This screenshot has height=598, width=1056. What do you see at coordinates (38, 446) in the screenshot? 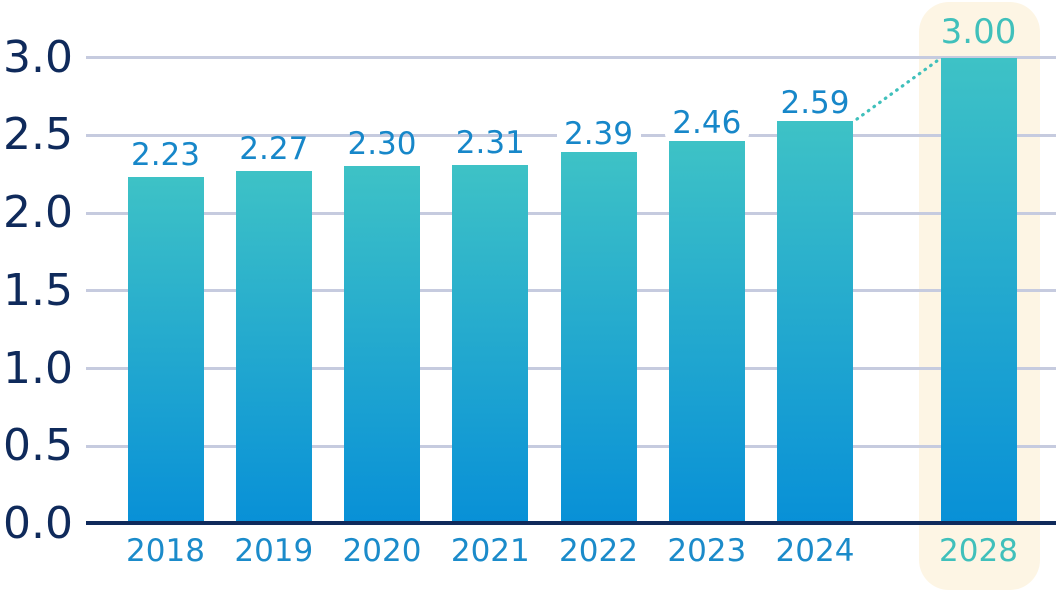
I see `y-axis-tick-label: 0.5` at bounding box center [38, 446].